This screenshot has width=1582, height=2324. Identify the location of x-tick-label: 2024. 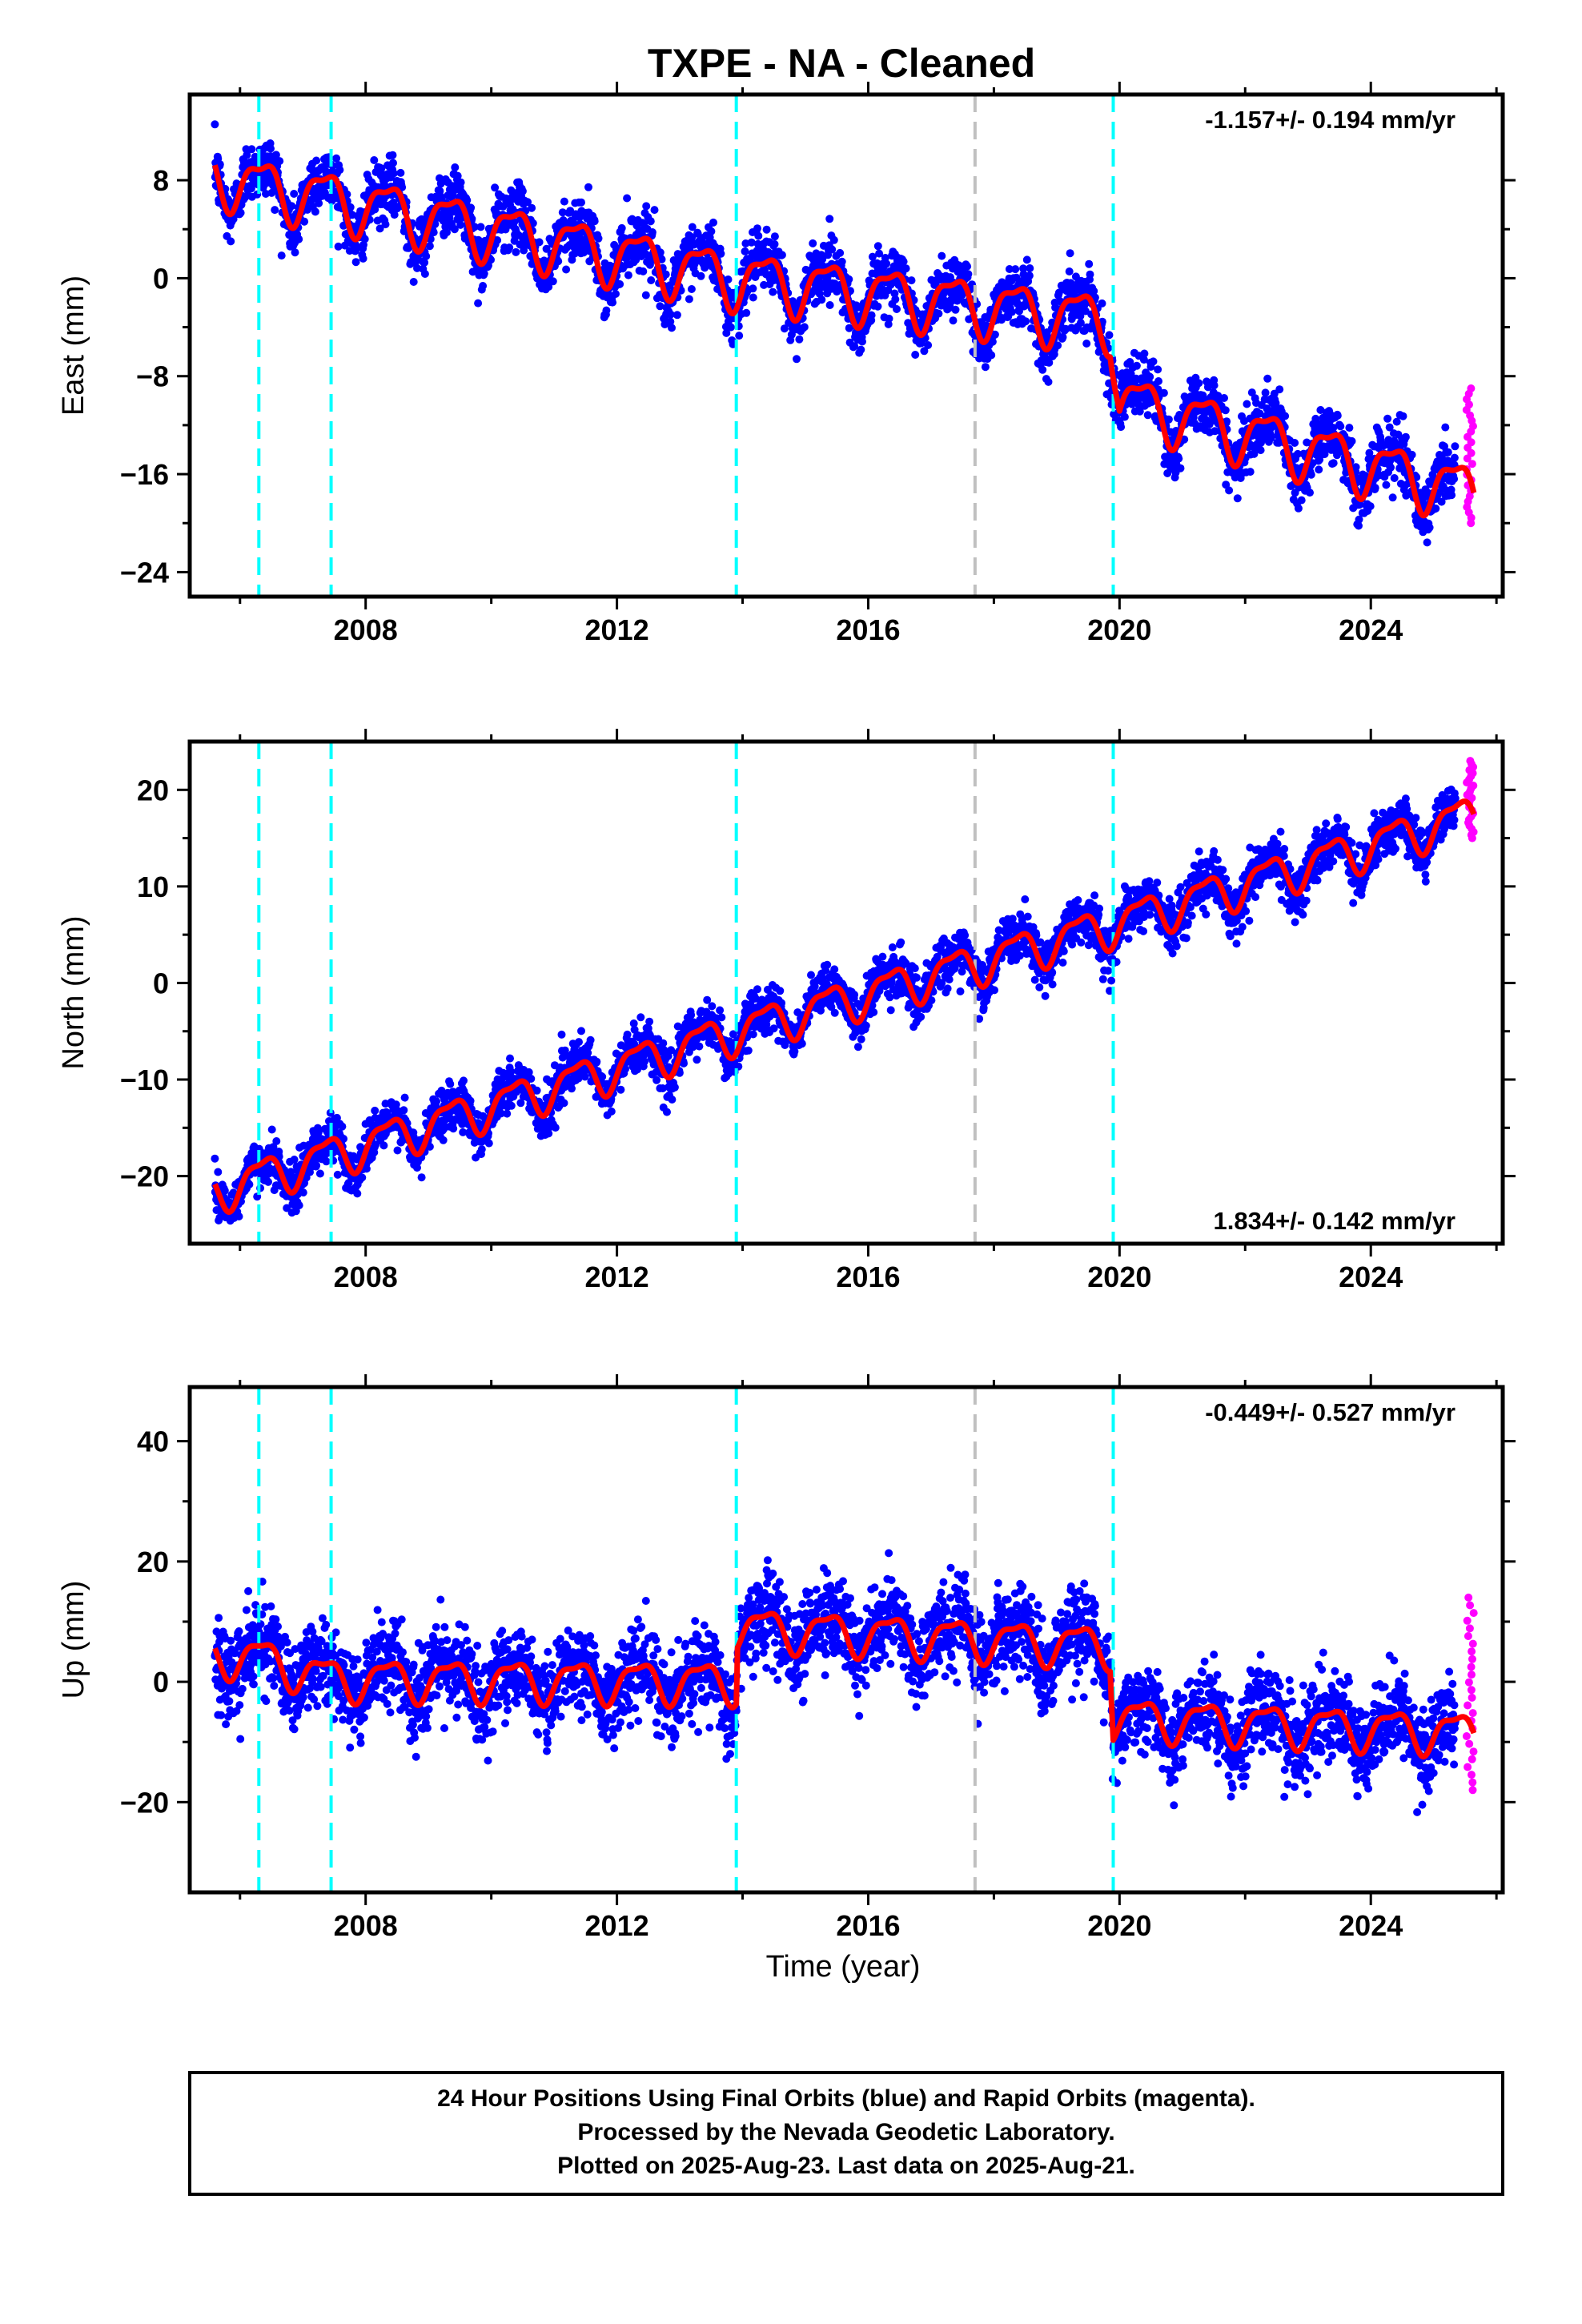
(1371, 629).